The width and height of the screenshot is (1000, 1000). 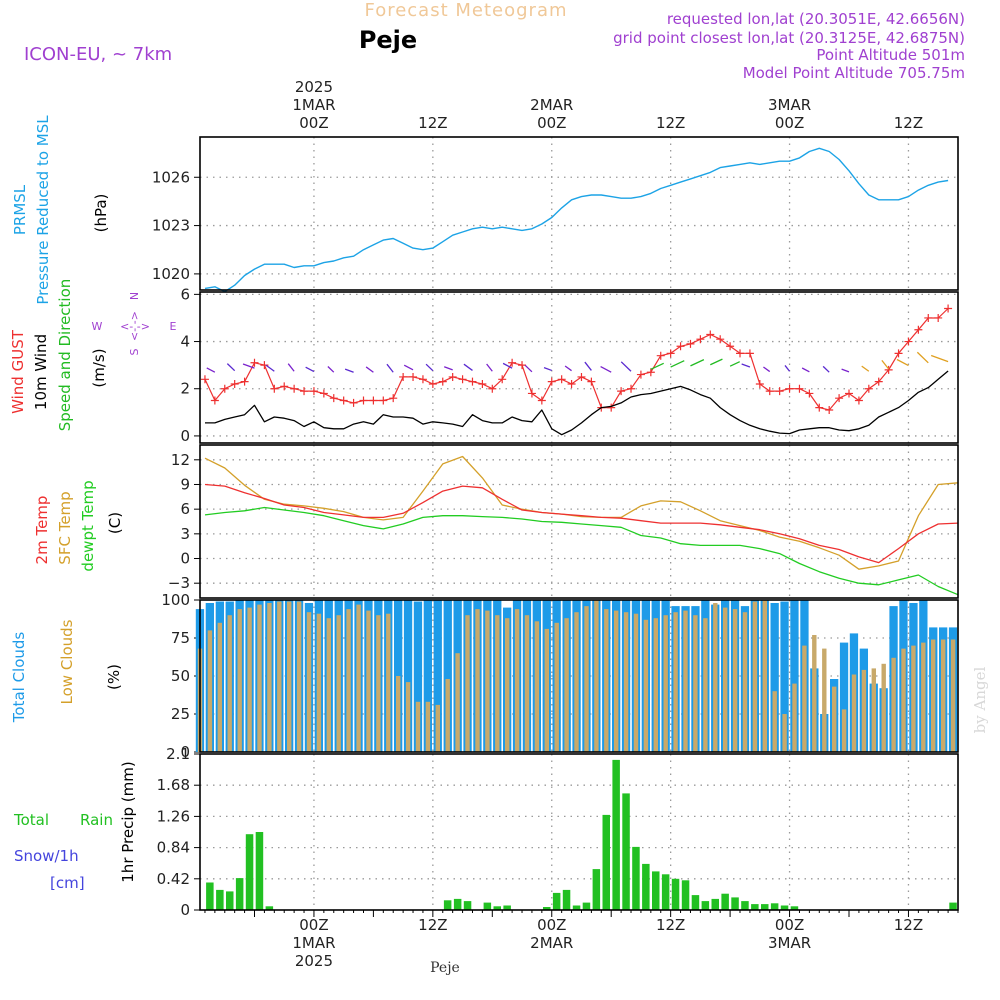 What do you see at coordinates (551, 925) in the screenshot?
I see `bottom-time-label: 00Z` at bounding box center [551, 925].